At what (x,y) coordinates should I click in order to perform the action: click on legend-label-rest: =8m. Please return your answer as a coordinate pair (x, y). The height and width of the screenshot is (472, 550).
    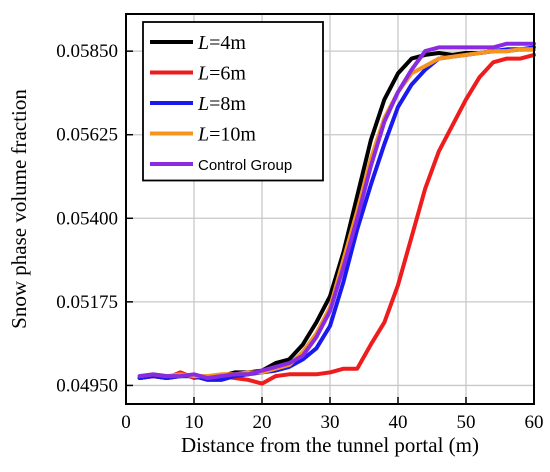
    Looking at the image, I should click on (227, 104).